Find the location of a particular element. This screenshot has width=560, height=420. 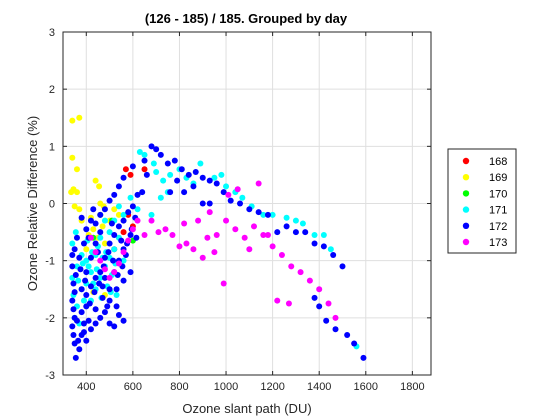

y-tick-label: 1 is located at coordinates (52, 147).